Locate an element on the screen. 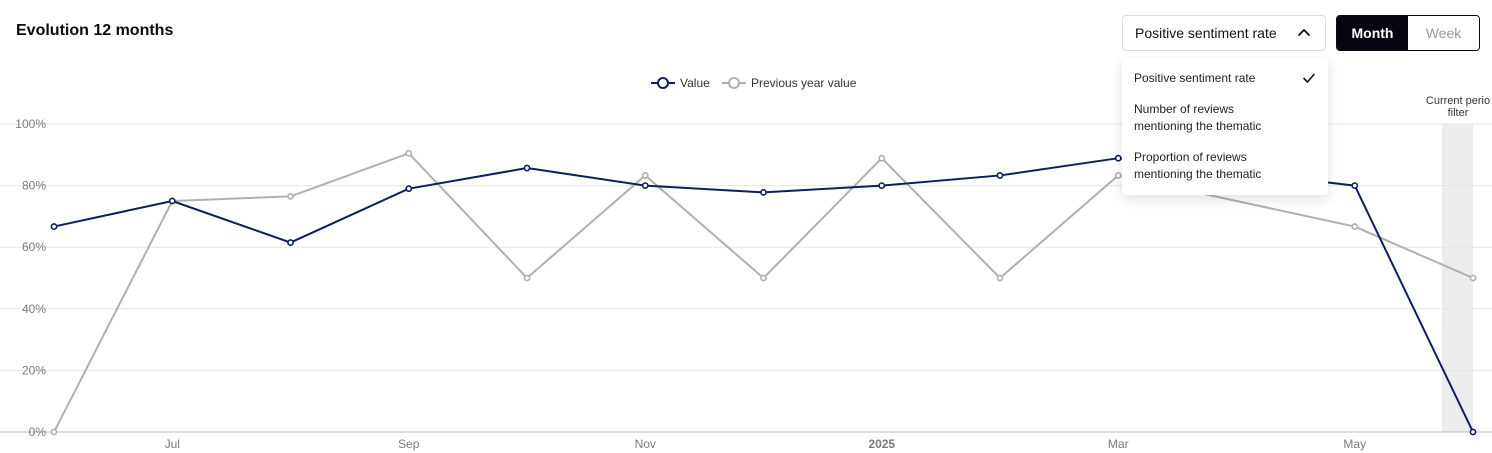 This screenshot has height=453, width=1492. y-tick-label: 0% is located at coordinates (38, 432).